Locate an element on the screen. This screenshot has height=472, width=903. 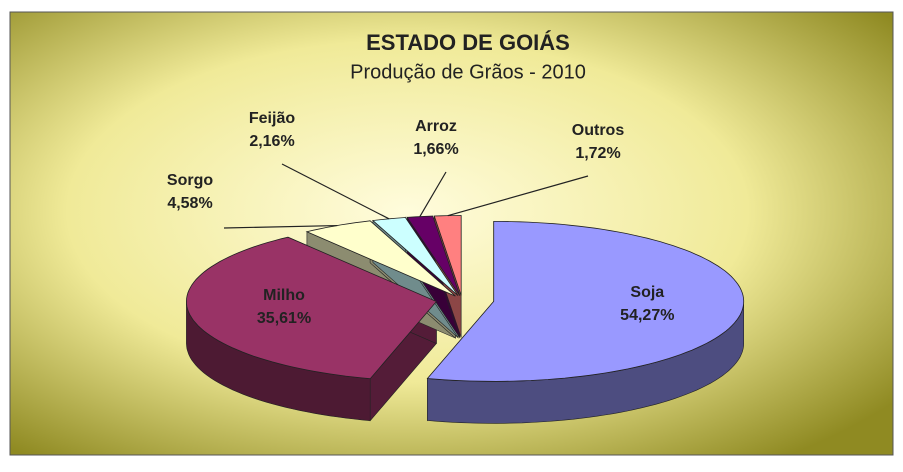
slice-label: Milho is located at coordinates (284, 295).